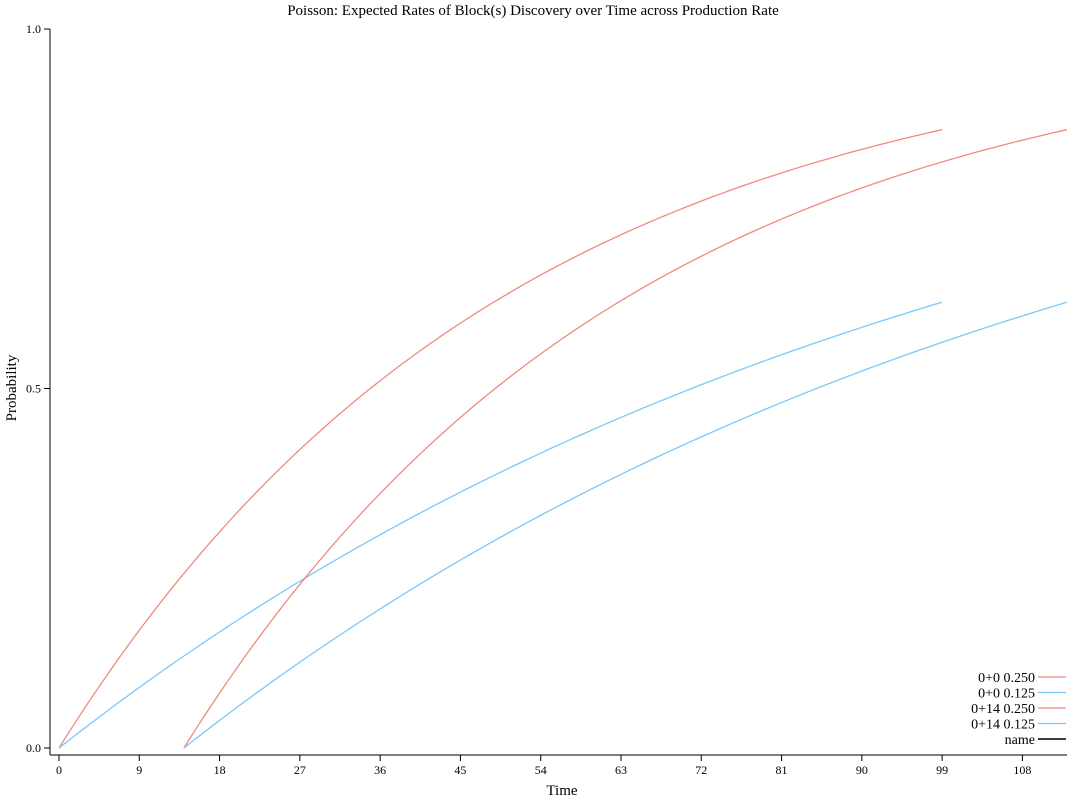  Describe the element at coordinates (33, 748) in the screenshot. I see `y-tick-label: 0.0` at that location.